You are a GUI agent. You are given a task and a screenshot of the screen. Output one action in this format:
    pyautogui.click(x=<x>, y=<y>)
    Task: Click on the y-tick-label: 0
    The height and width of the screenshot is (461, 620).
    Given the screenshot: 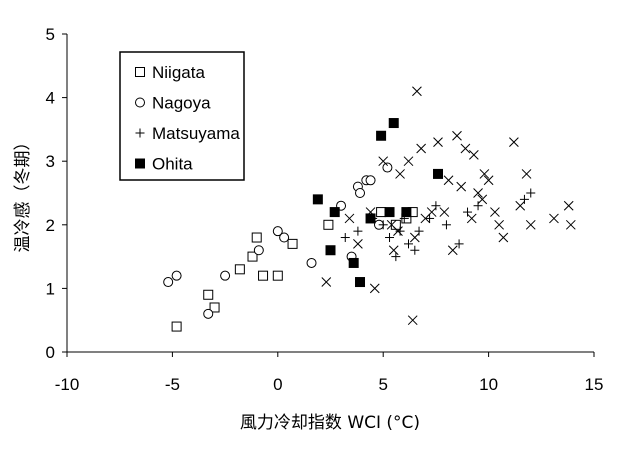 What is the action you would take?
    pyautogui.click(x=50, y=352)
    